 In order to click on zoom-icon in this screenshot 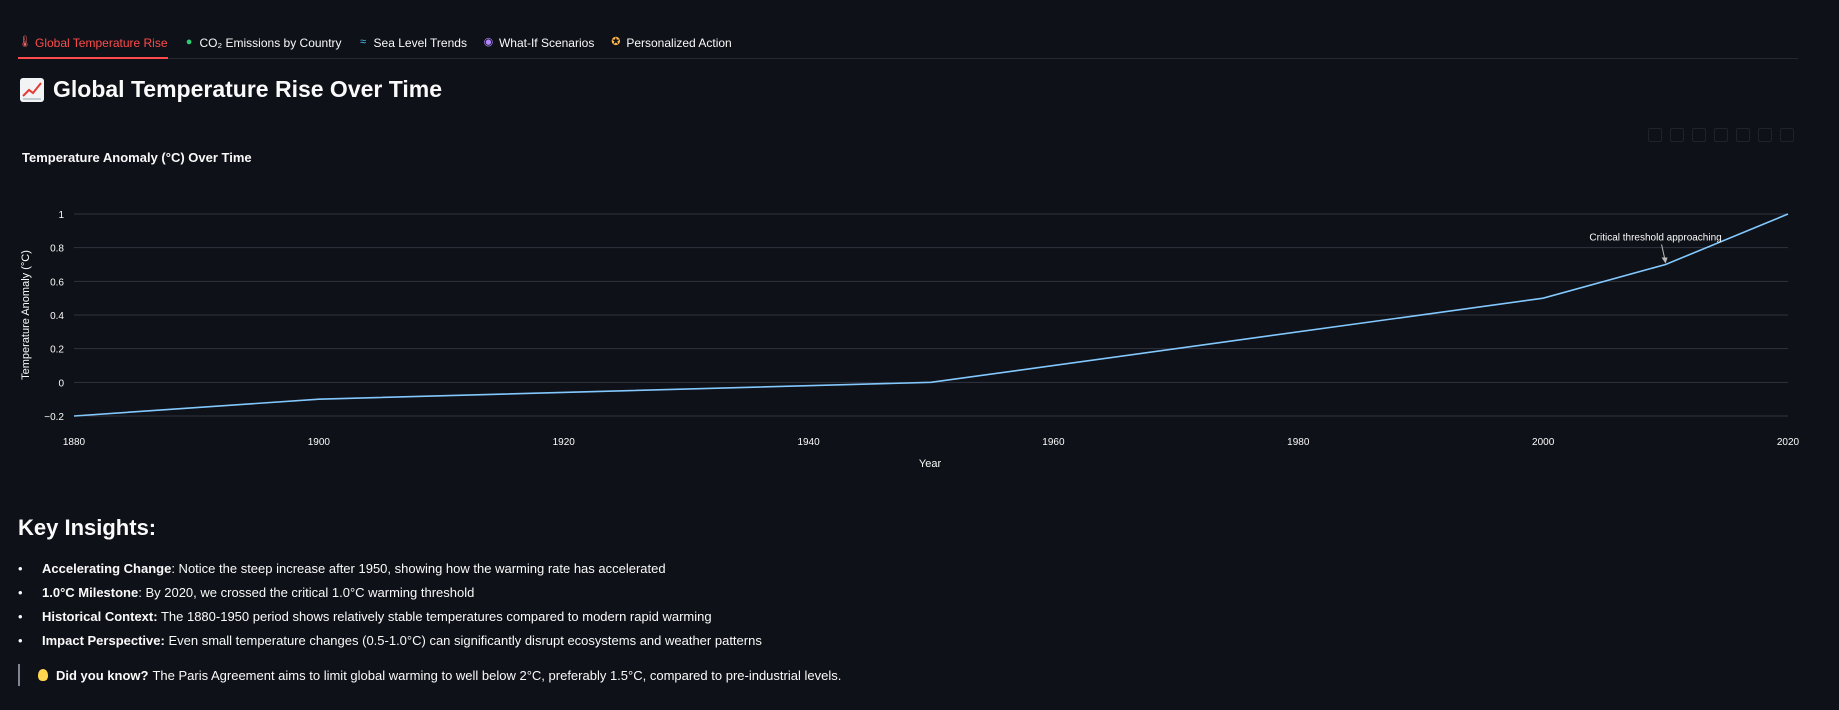, I will do `click(1677, 135)`.